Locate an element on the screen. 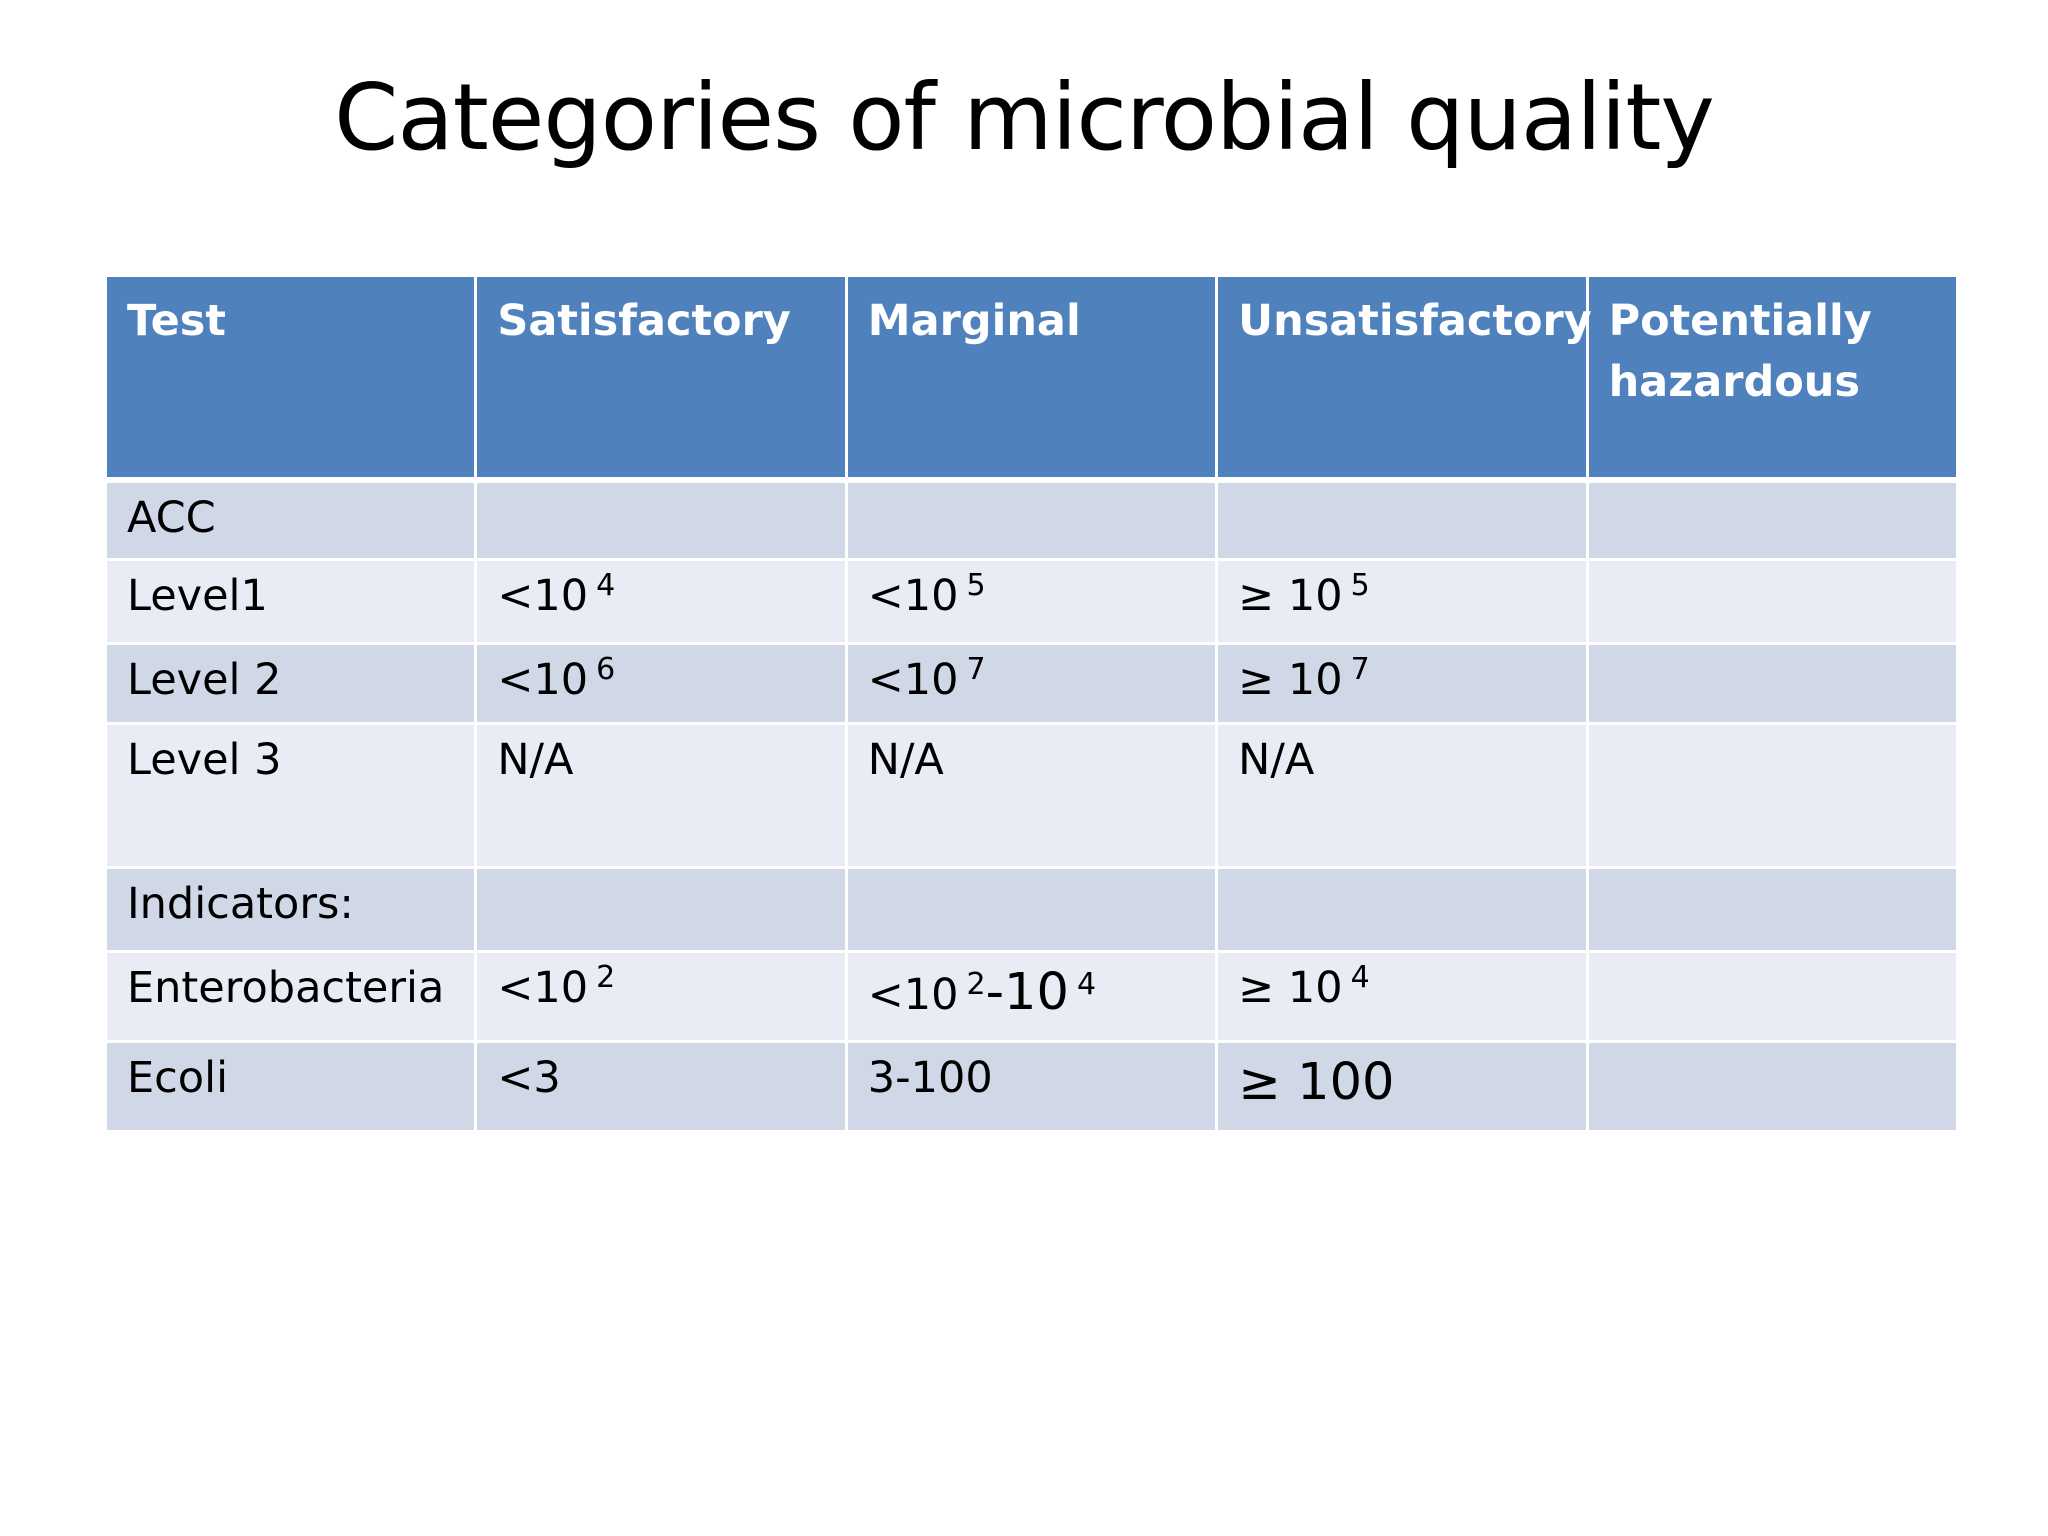 The width and height of the screenshot is (2048, 1536). cell-test: ACC is located at coordinates (290, 519).